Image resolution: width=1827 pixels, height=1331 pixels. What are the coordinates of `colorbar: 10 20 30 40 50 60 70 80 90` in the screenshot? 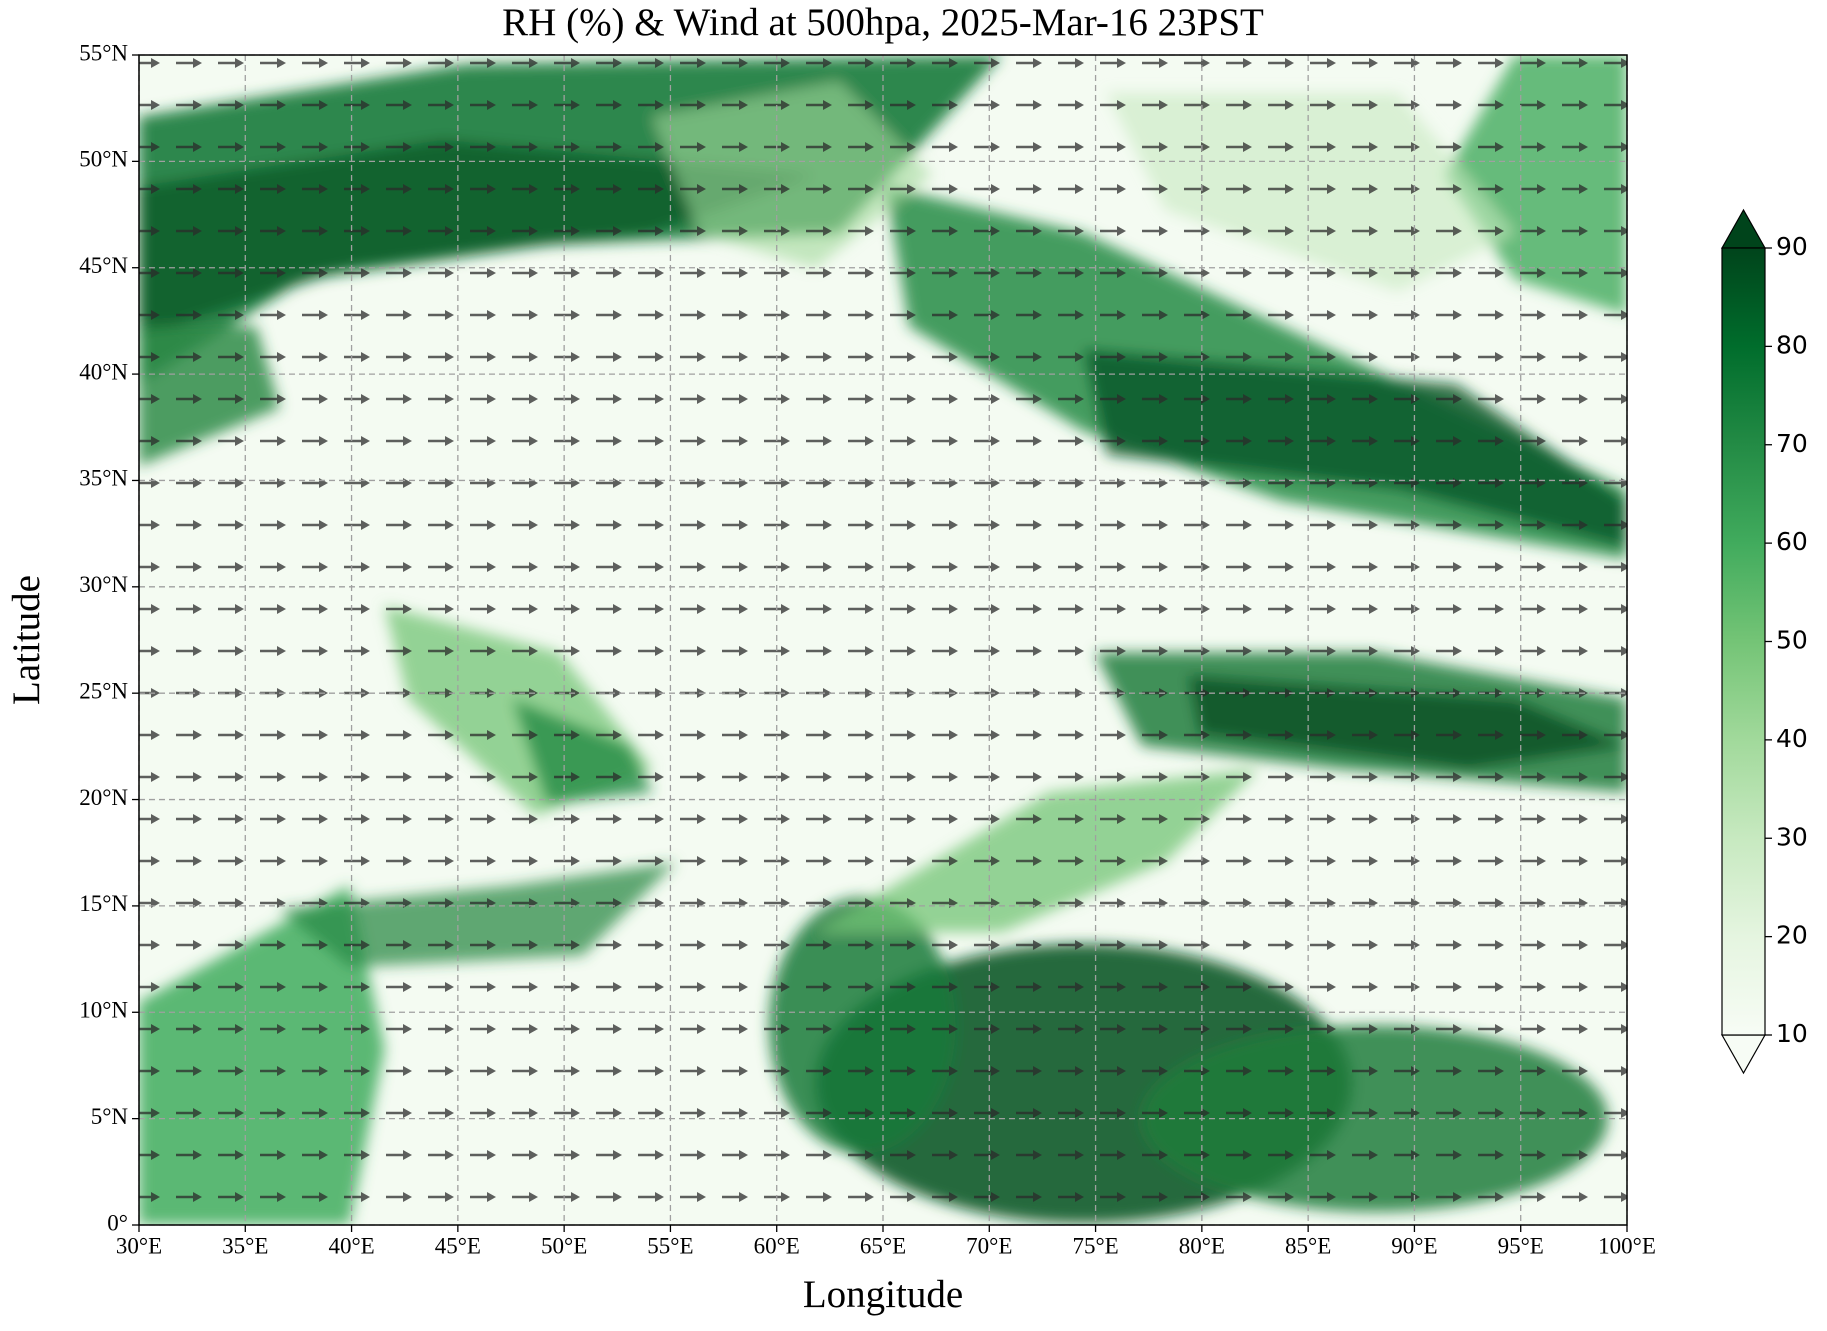 It's located at (1764, 641).